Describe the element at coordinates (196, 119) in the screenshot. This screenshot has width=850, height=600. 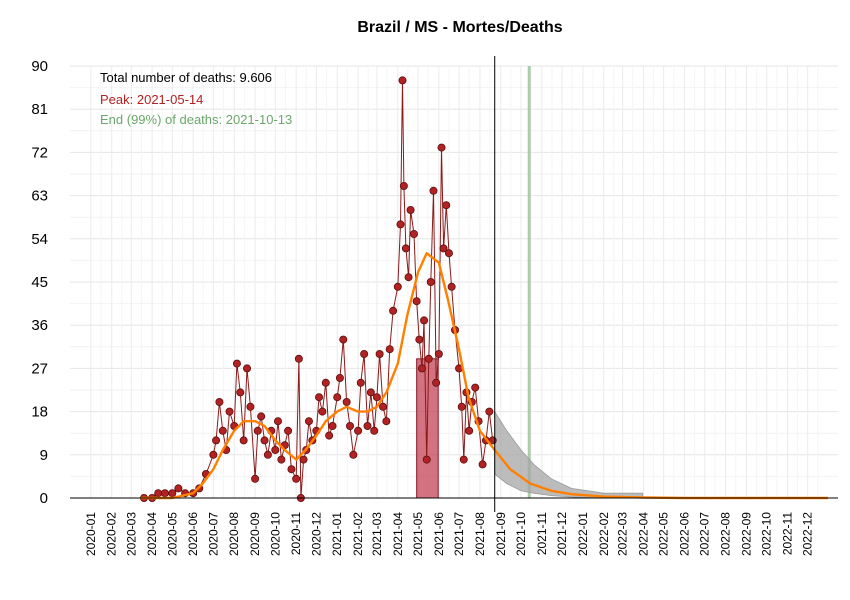
I see `annotation-end: End (99%) of deaths: 2021-10-13` at that location.